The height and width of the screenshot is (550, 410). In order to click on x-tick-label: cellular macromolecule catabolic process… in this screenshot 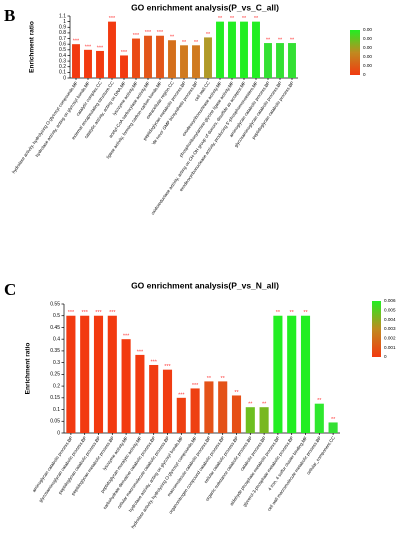, I will do `click(143, 472)`.